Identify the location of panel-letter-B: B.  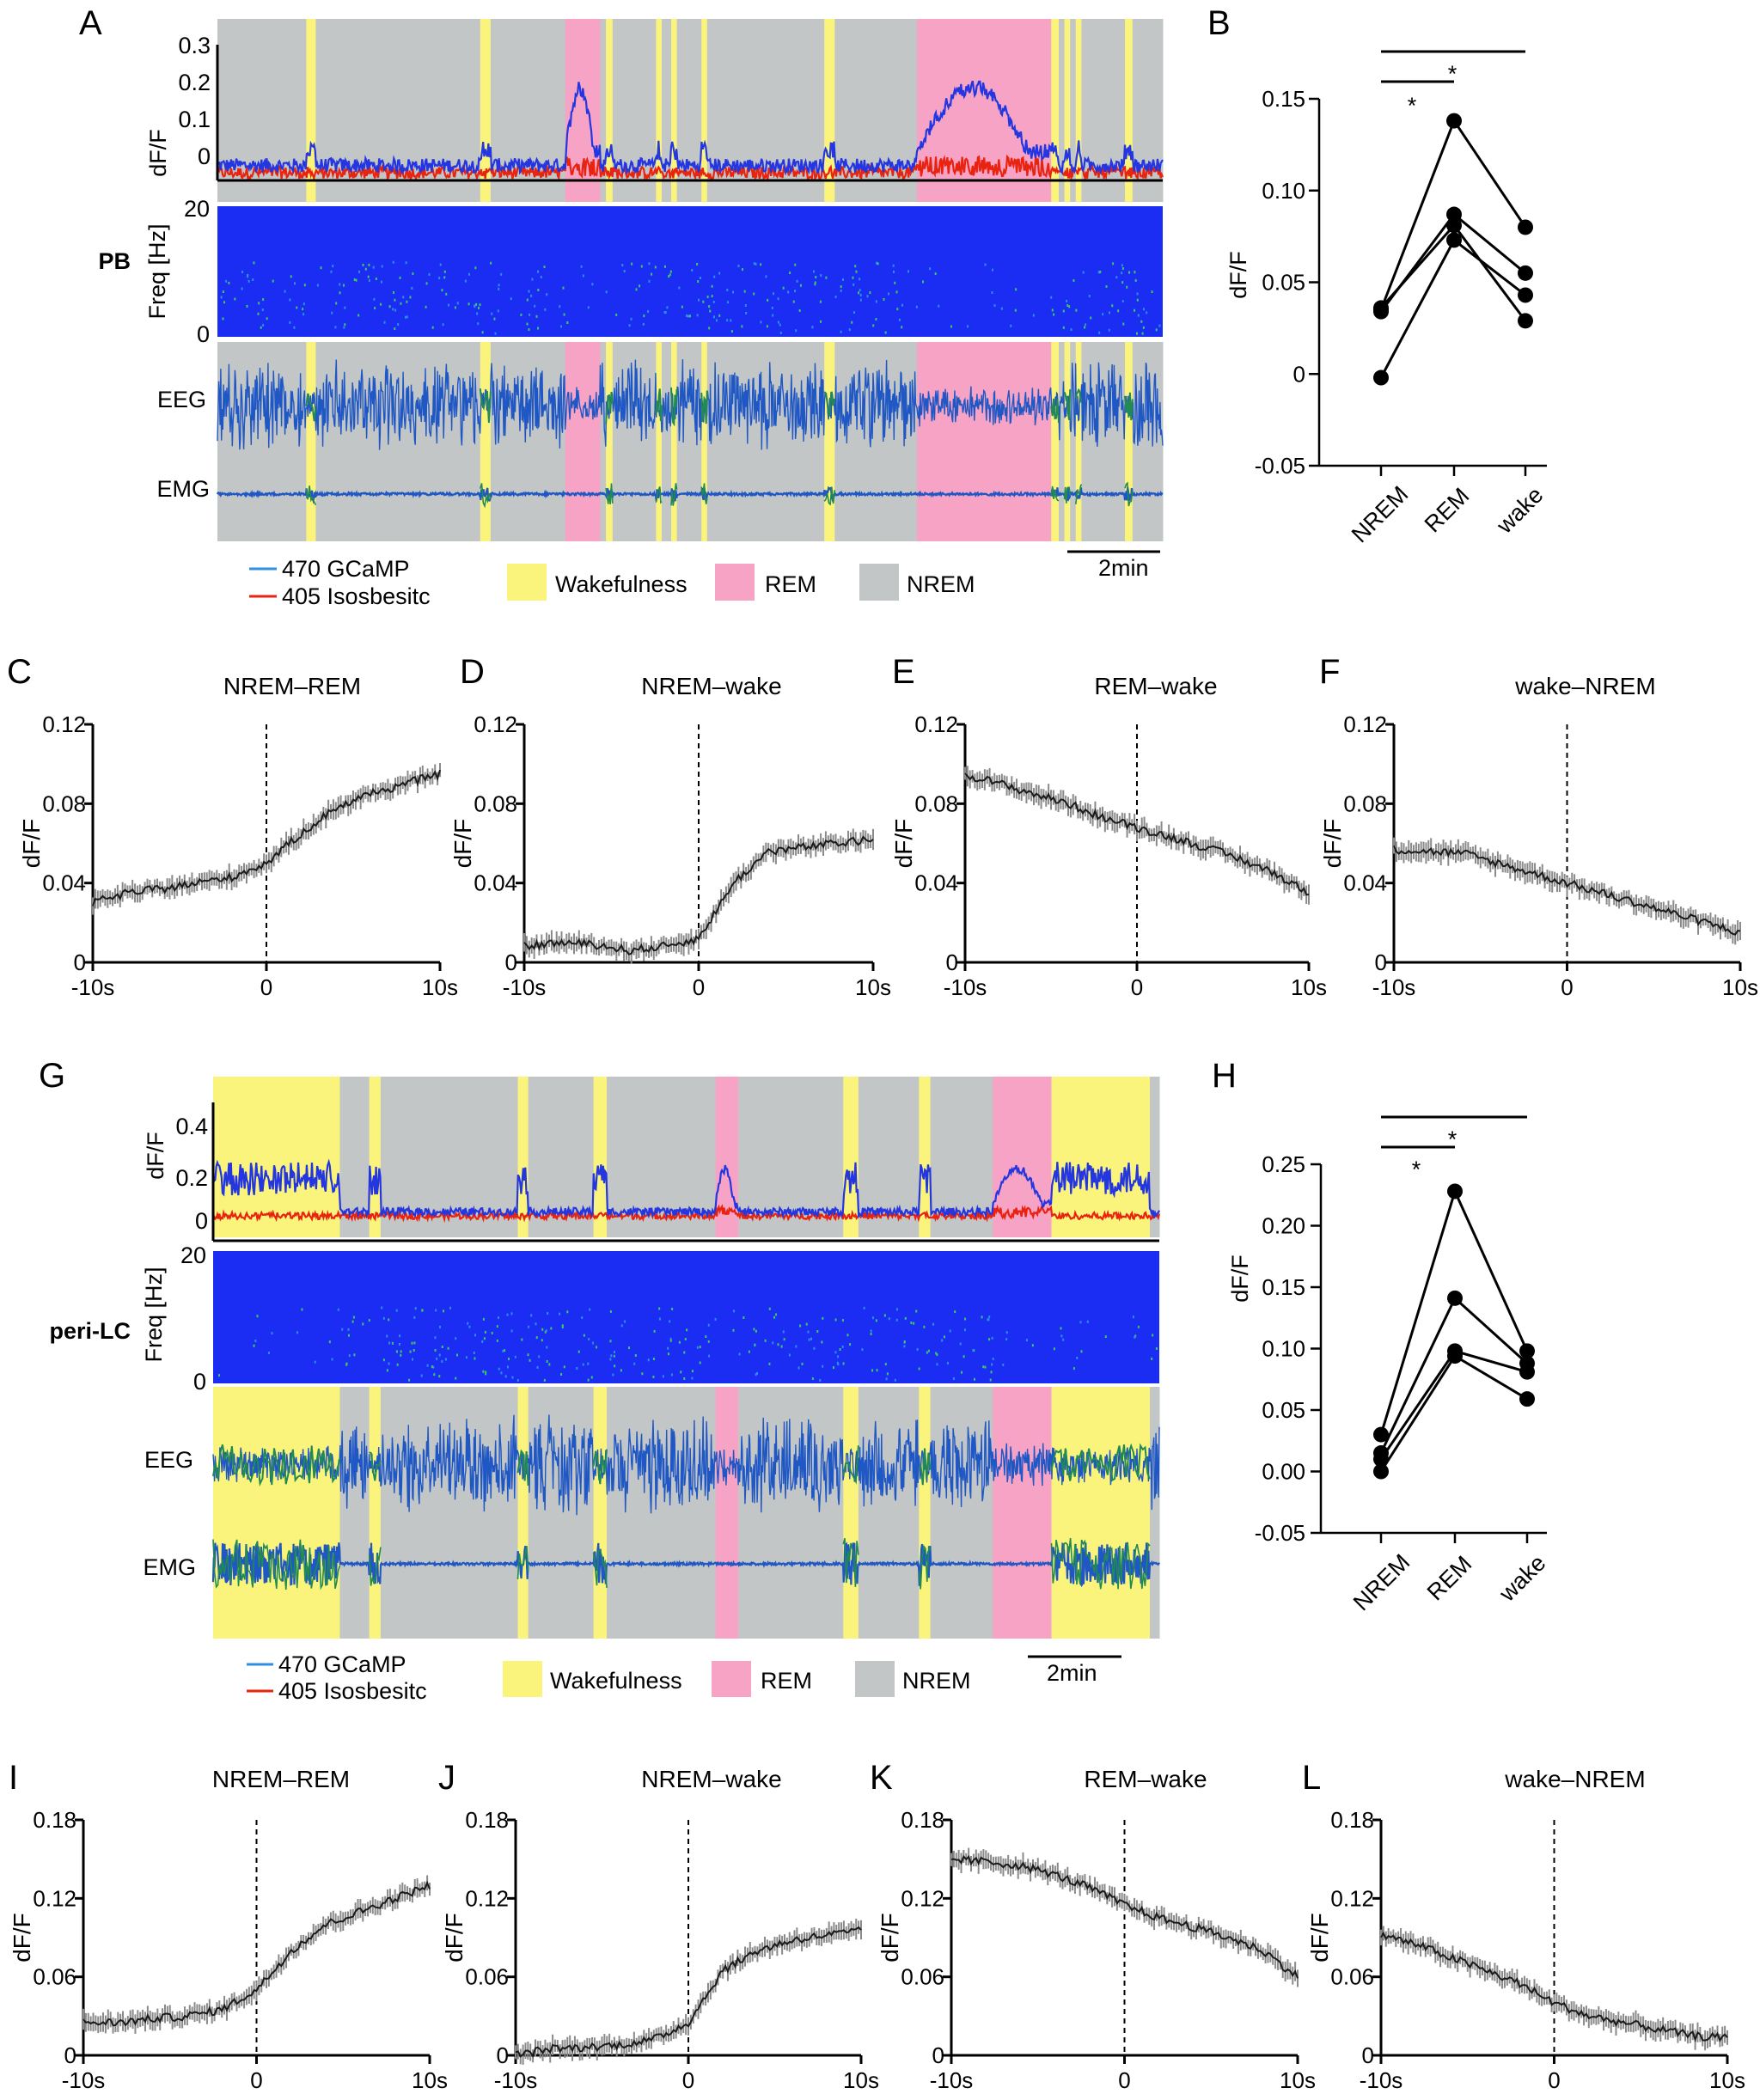
(1219, 23).